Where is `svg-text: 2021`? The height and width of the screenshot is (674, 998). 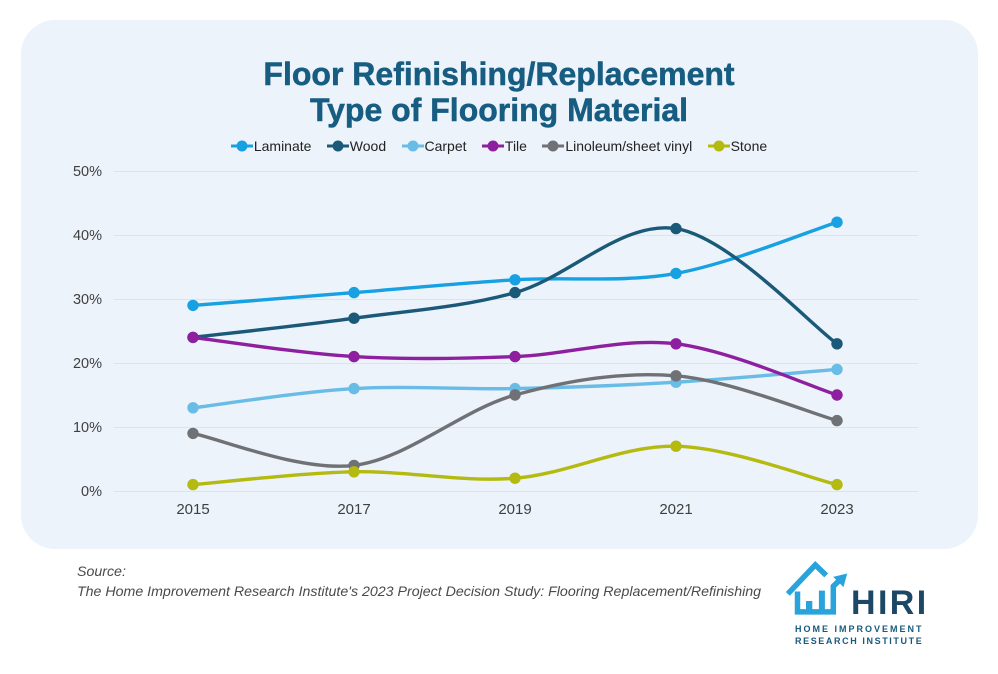
svg-text: 2021 is located at coordinates (675, 509).